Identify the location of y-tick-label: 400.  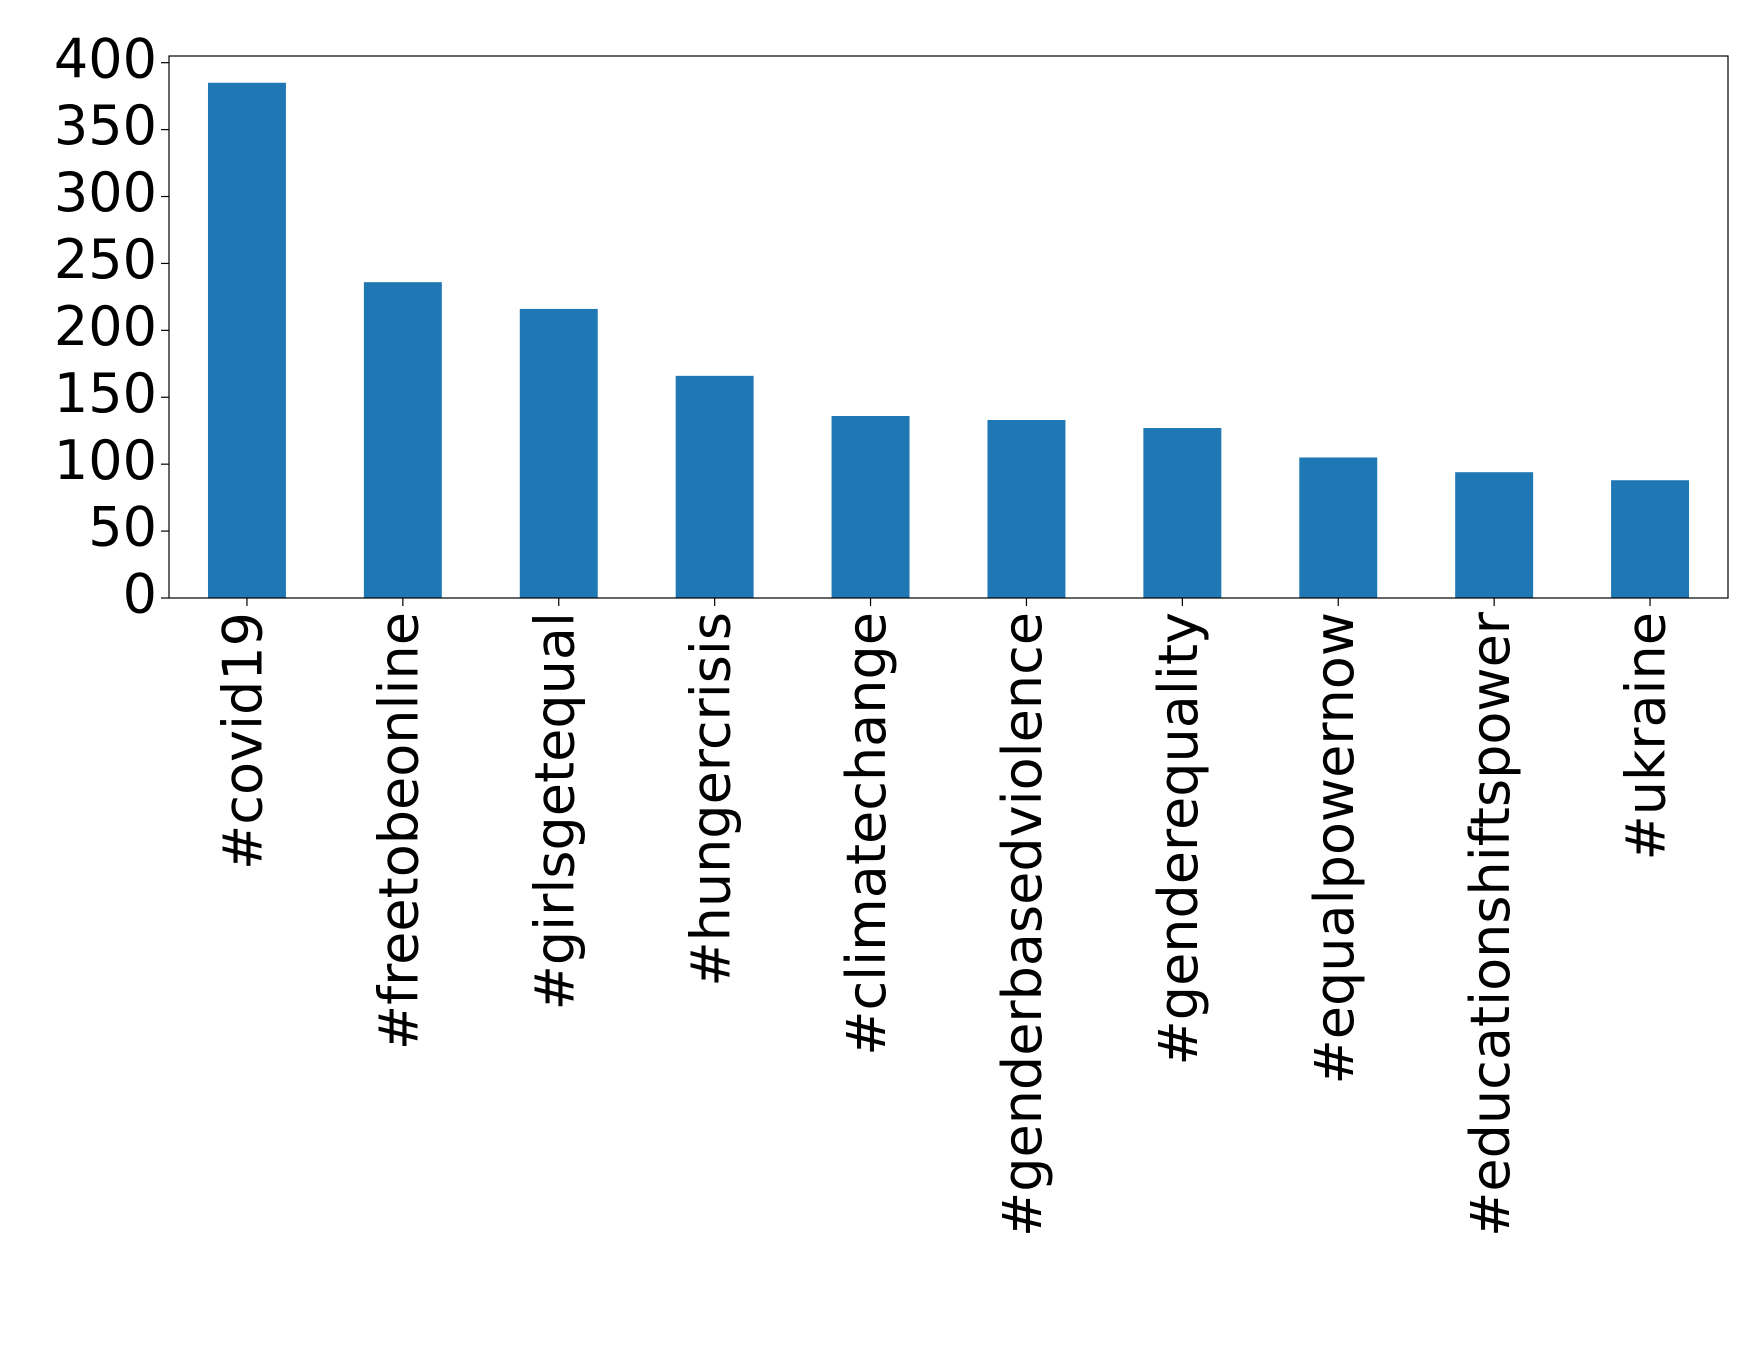
(105, 58).